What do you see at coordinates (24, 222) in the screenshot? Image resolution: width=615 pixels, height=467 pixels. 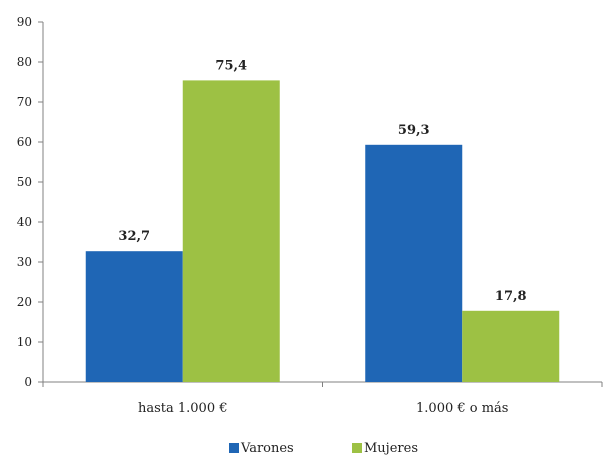 I see `y-tick-label: 40` at bounding box center [24, 222].